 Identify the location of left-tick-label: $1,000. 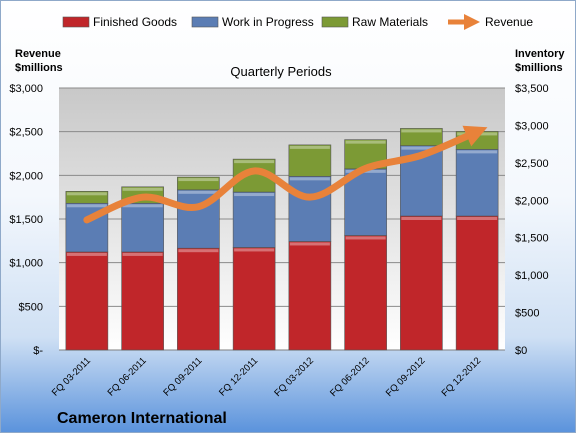
(26, 264).